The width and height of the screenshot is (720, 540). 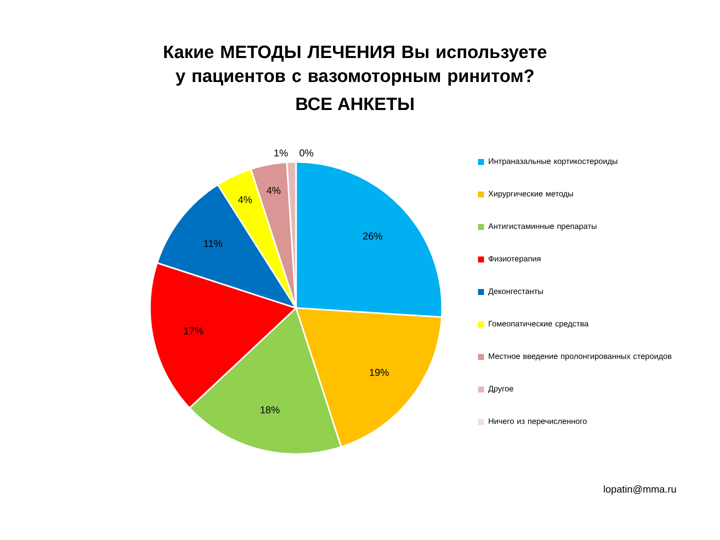 I want to click on data-label: 18%, so click(x=270, y=410).